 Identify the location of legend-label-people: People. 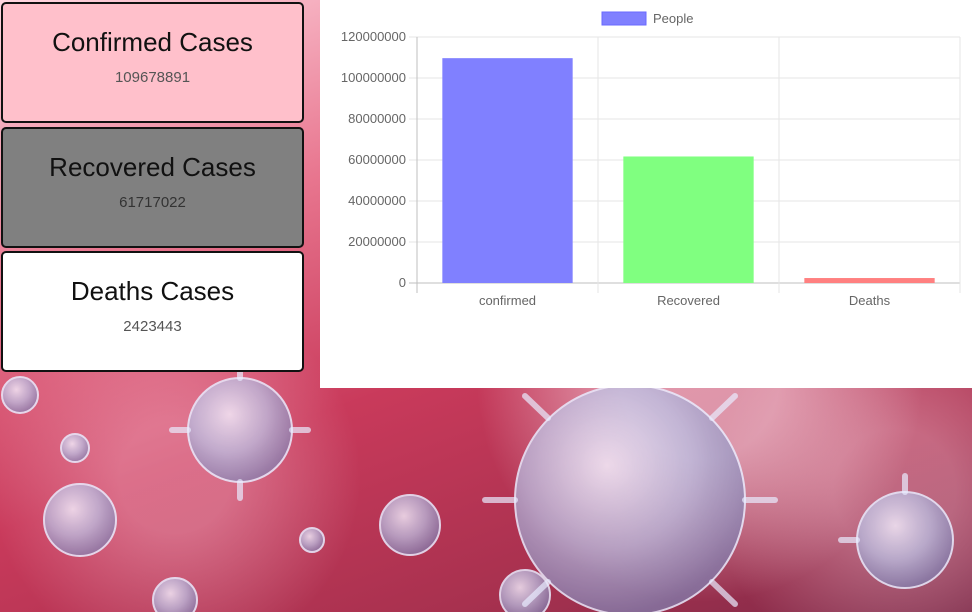
(673, 18).